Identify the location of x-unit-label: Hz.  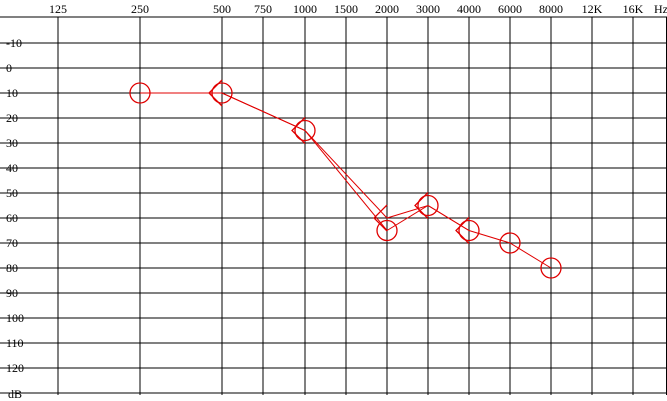
(660, 9).